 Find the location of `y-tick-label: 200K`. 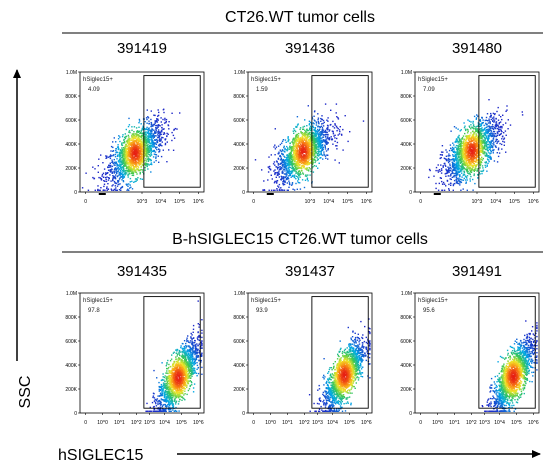

y-tick-label: 200K is located at coordinates (71, 169).